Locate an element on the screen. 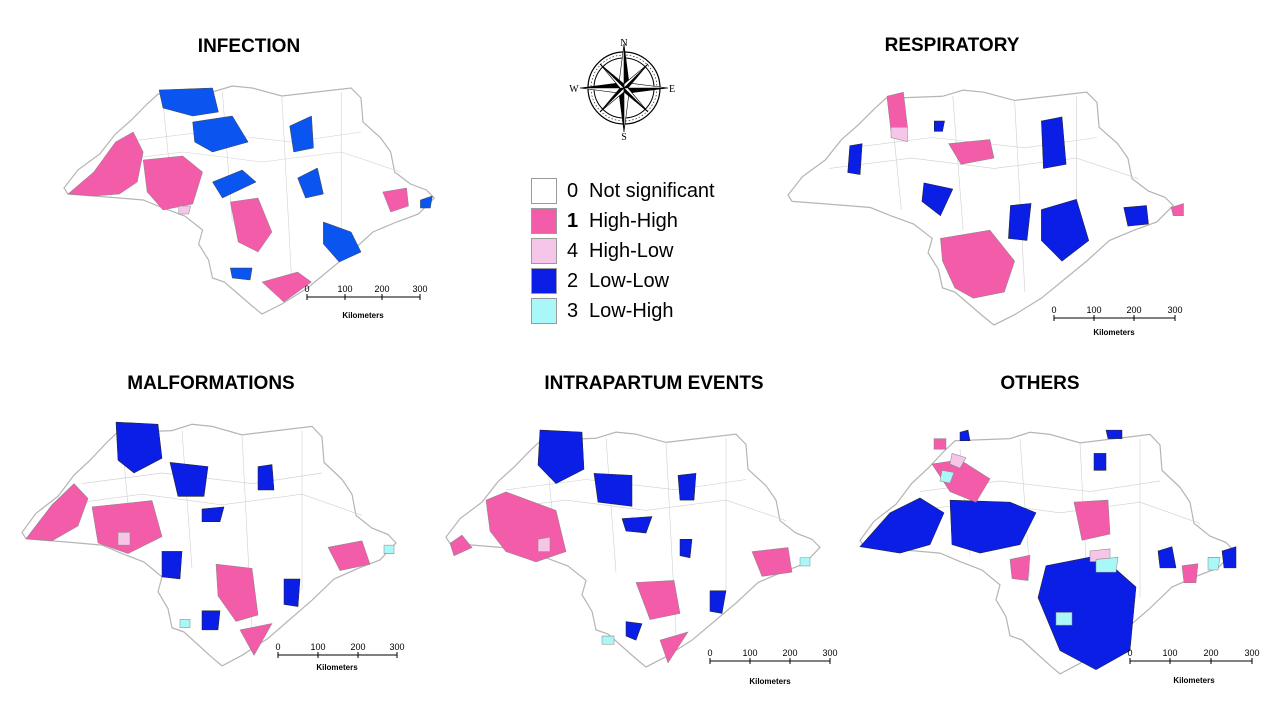 Image resolution: width=1280 pixels, height=720 pixels. legend-item-low-low: 2 Low-Low is located at coordinates (623, 281).